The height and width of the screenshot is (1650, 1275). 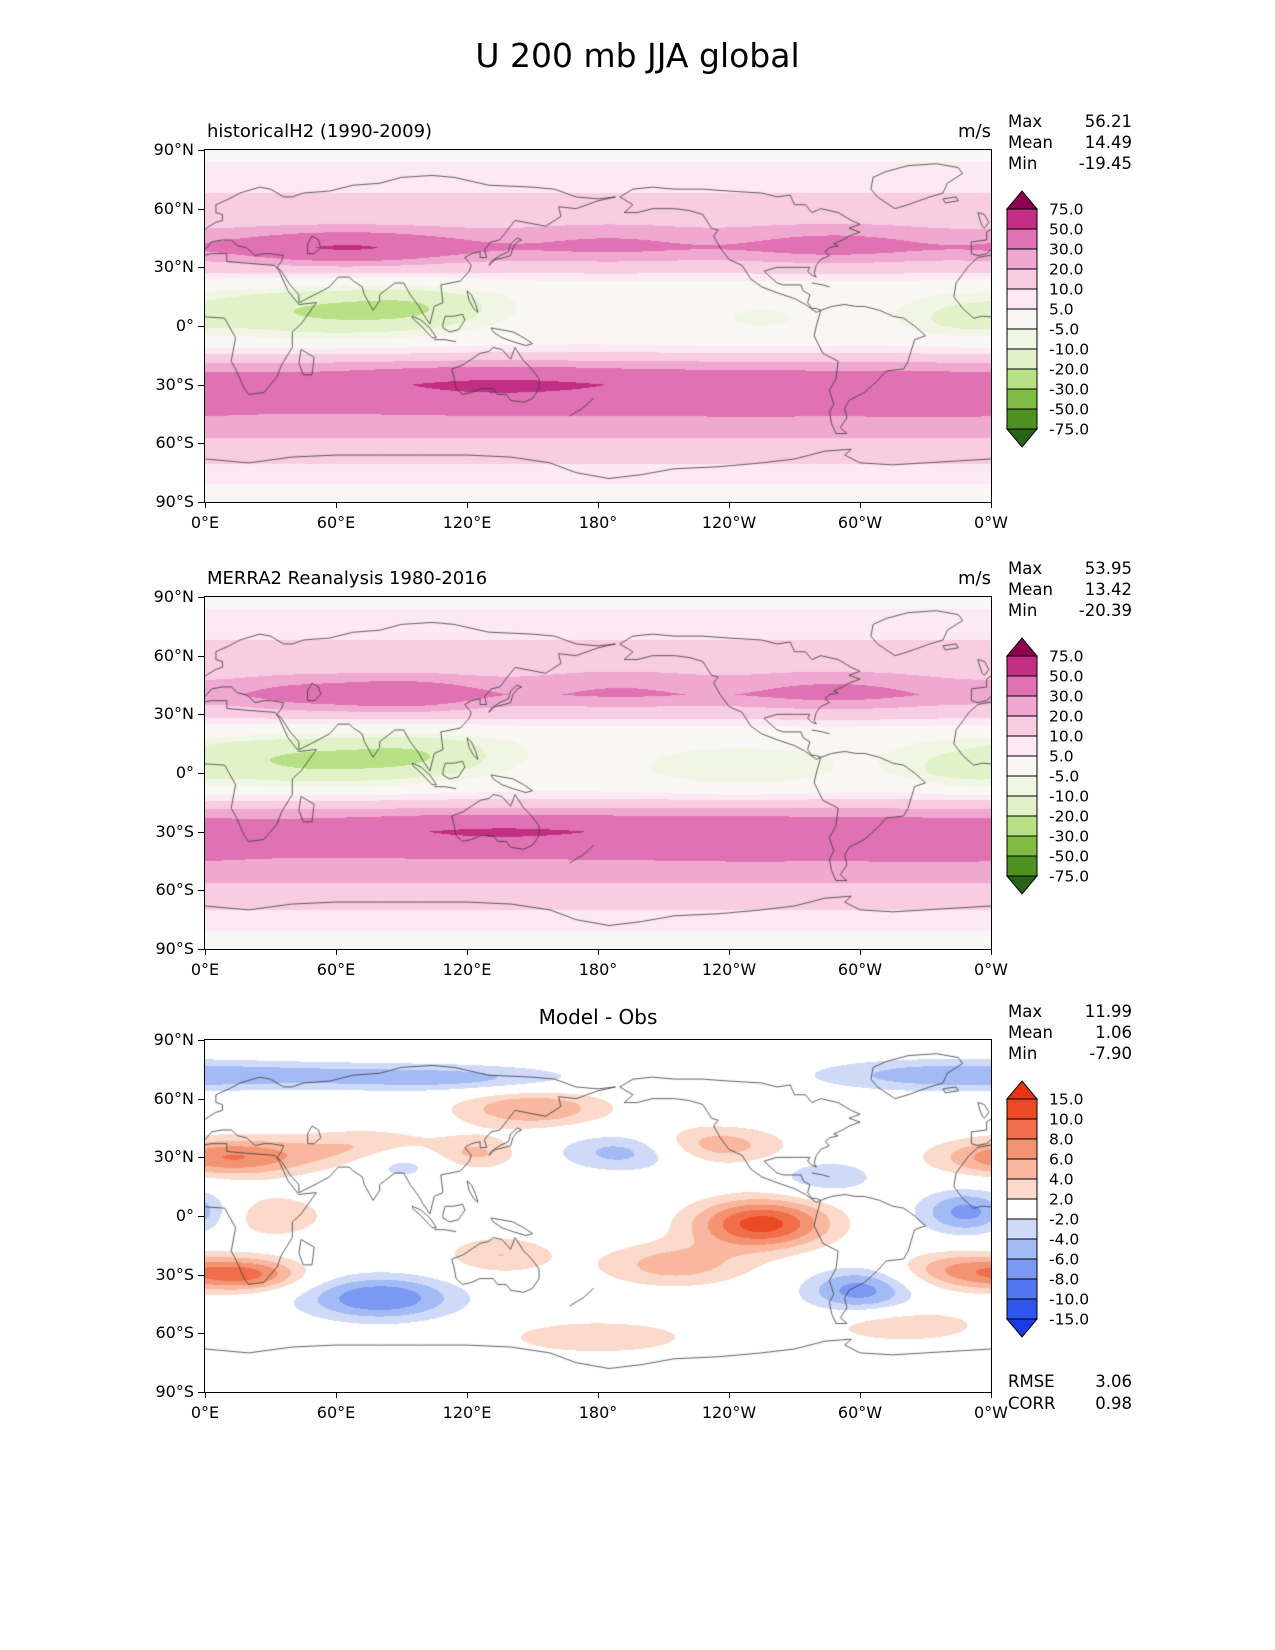 I want to click on x-tick-label: 60°E, so click(x=336, y=1412).